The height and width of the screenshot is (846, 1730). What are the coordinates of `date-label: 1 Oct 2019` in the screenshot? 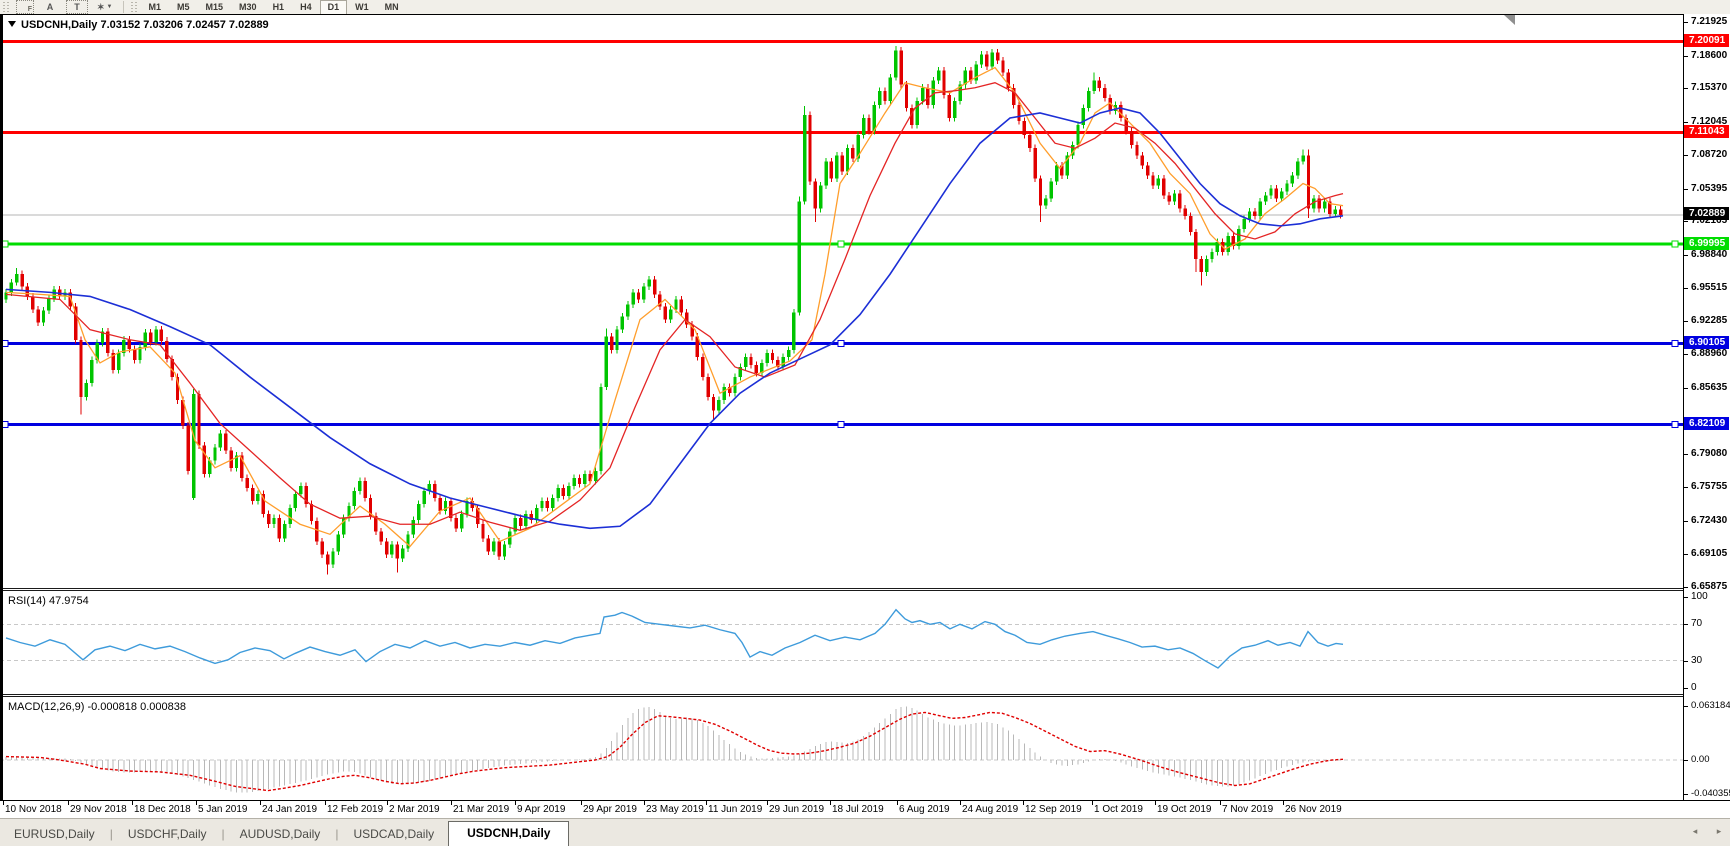 It's located at (1118, 809).